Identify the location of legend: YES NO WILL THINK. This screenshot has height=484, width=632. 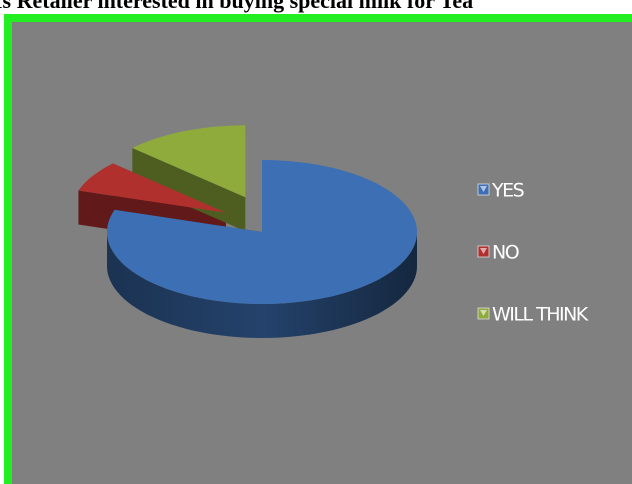
(533, 253).